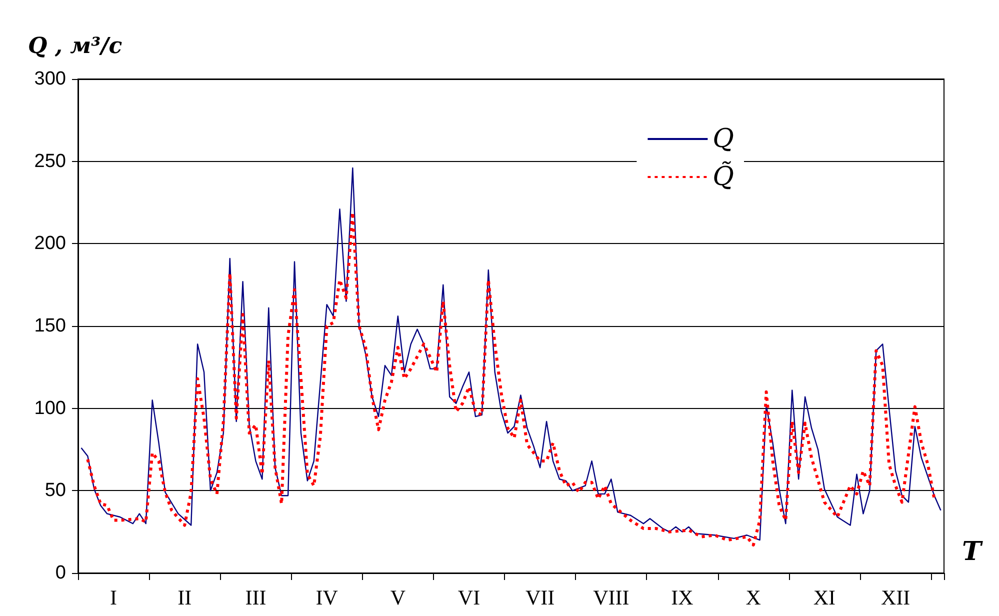  What do you see at coordinates (723, 139) in the screenshot?
I see `legend-label: Q` at bounding box center [723, 139].